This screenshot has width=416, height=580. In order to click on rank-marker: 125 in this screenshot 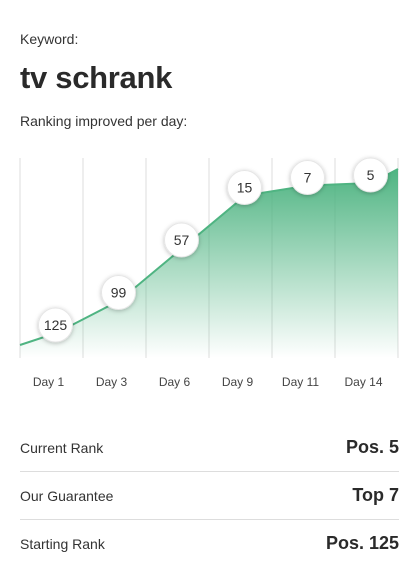, I will do `click(55, 325)`.